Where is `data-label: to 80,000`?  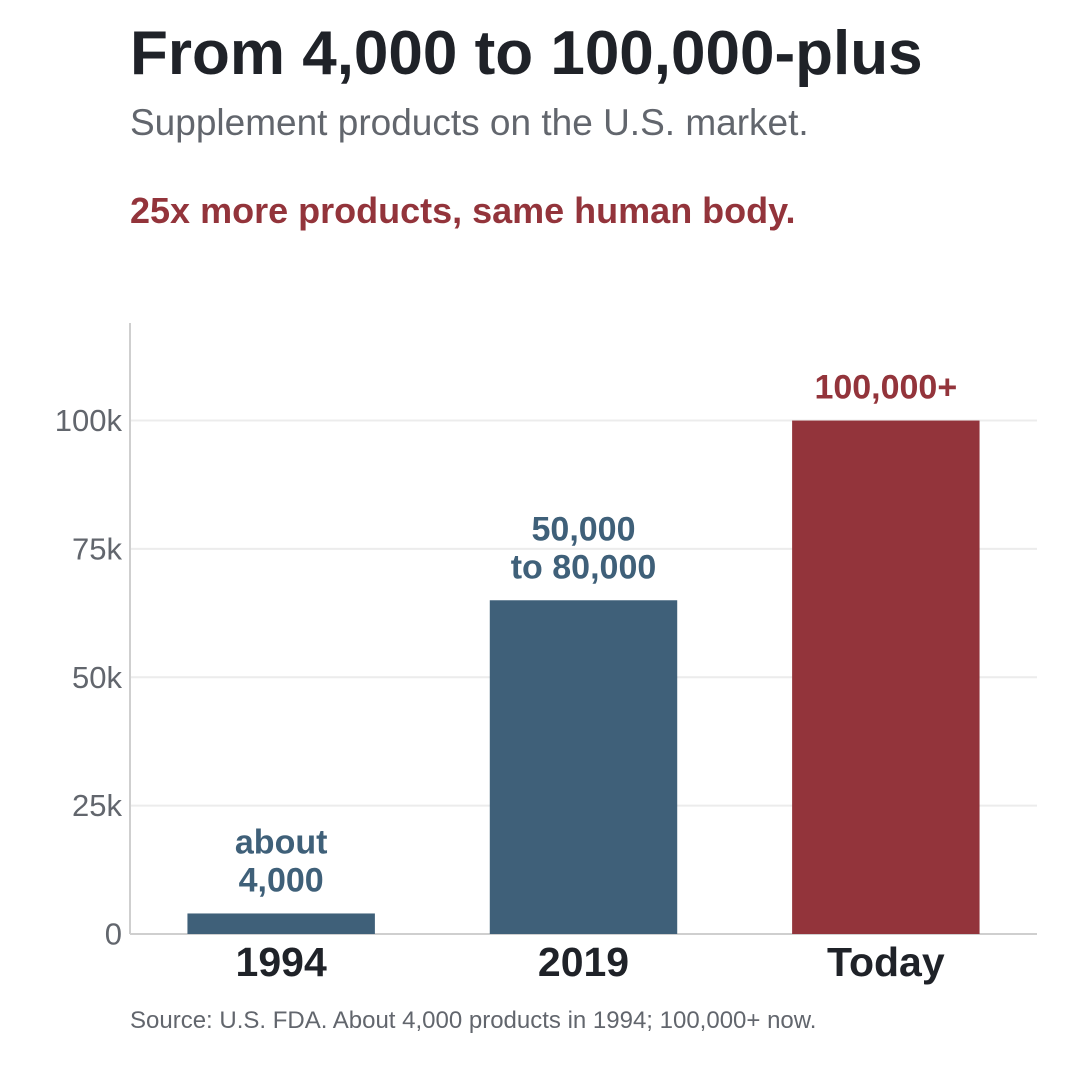 data-label: to 80,000 is located at coordinates (584, 567).